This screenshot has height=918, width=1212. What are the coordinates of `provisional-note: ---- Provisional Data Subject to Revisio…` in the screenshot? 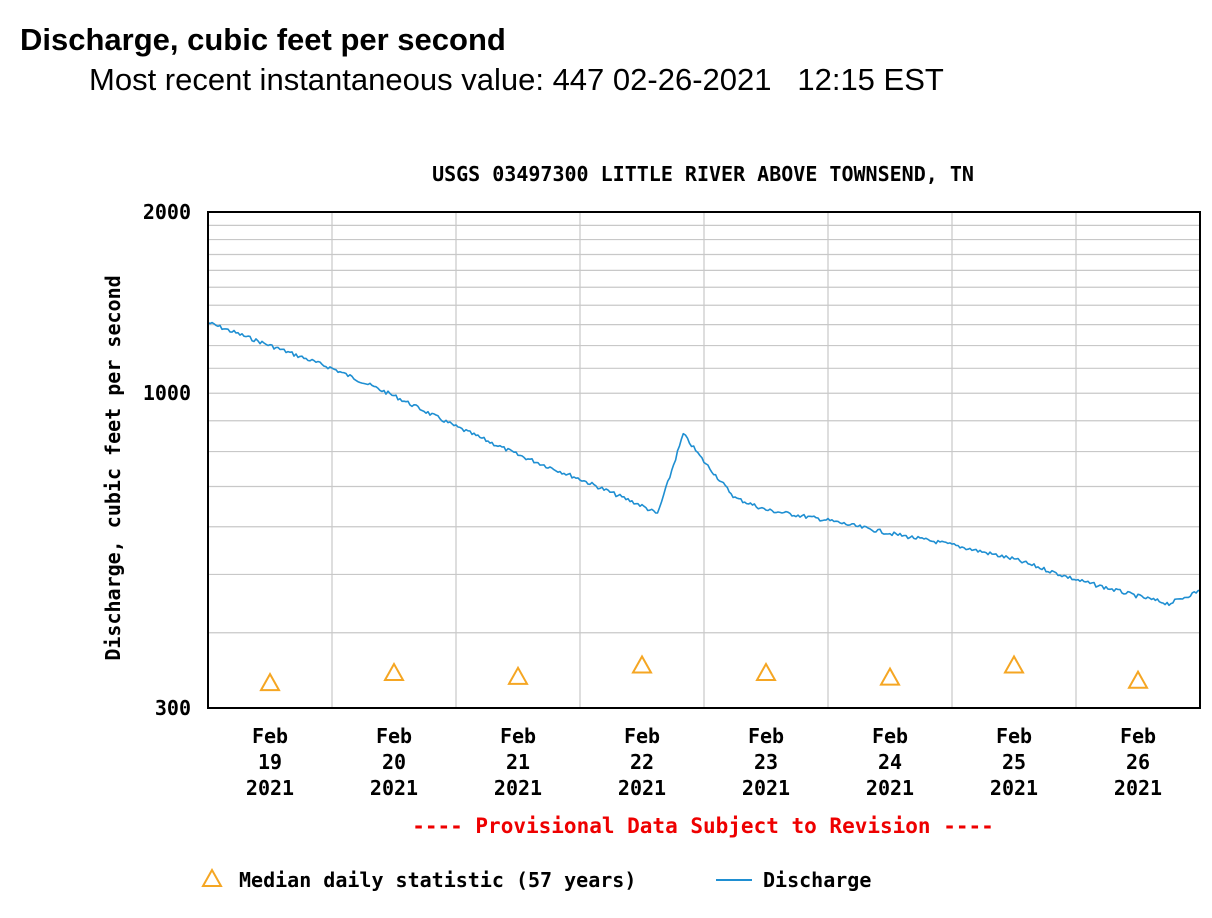 It's located at (703, 826).